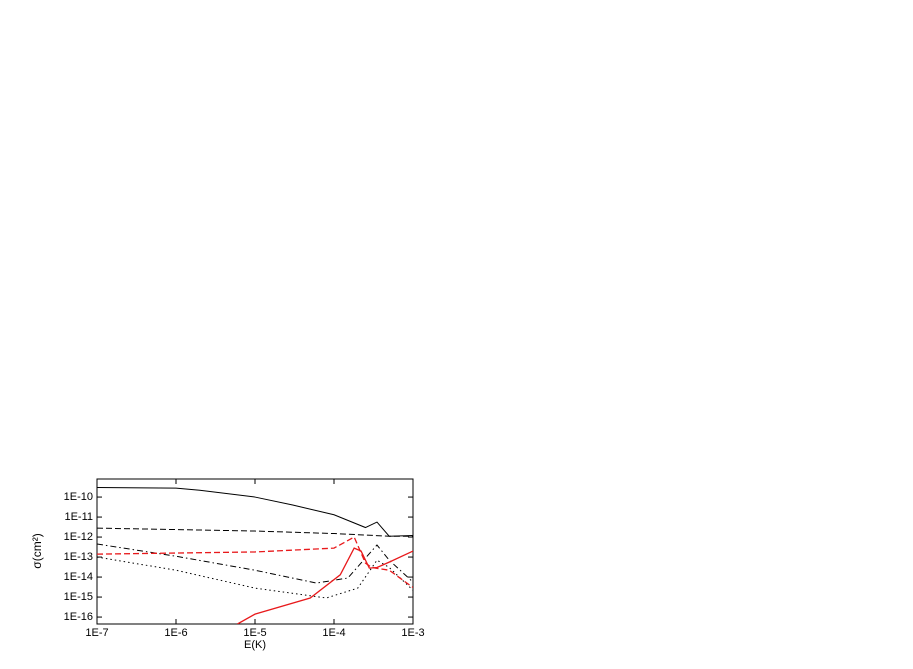 This screenshot has height=669, width=913. I want to click on y-tick-label: 1E-14, so click(78, 577).